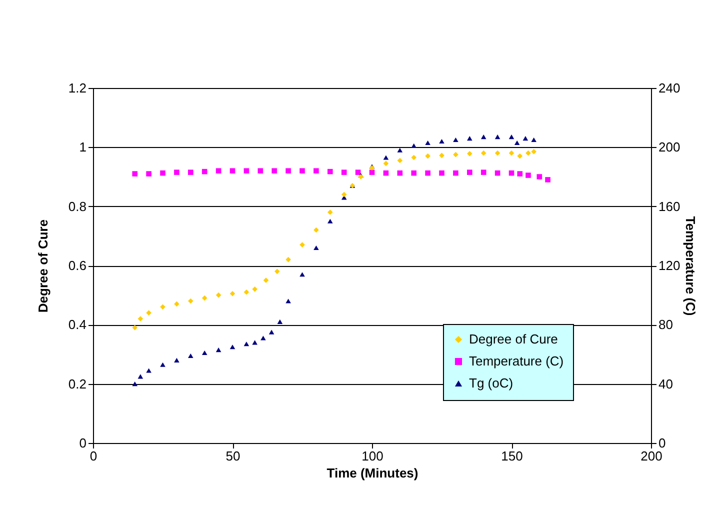 The image size is (724, 527). I want to click on y2-tick-label: 200, so click(669, 147).